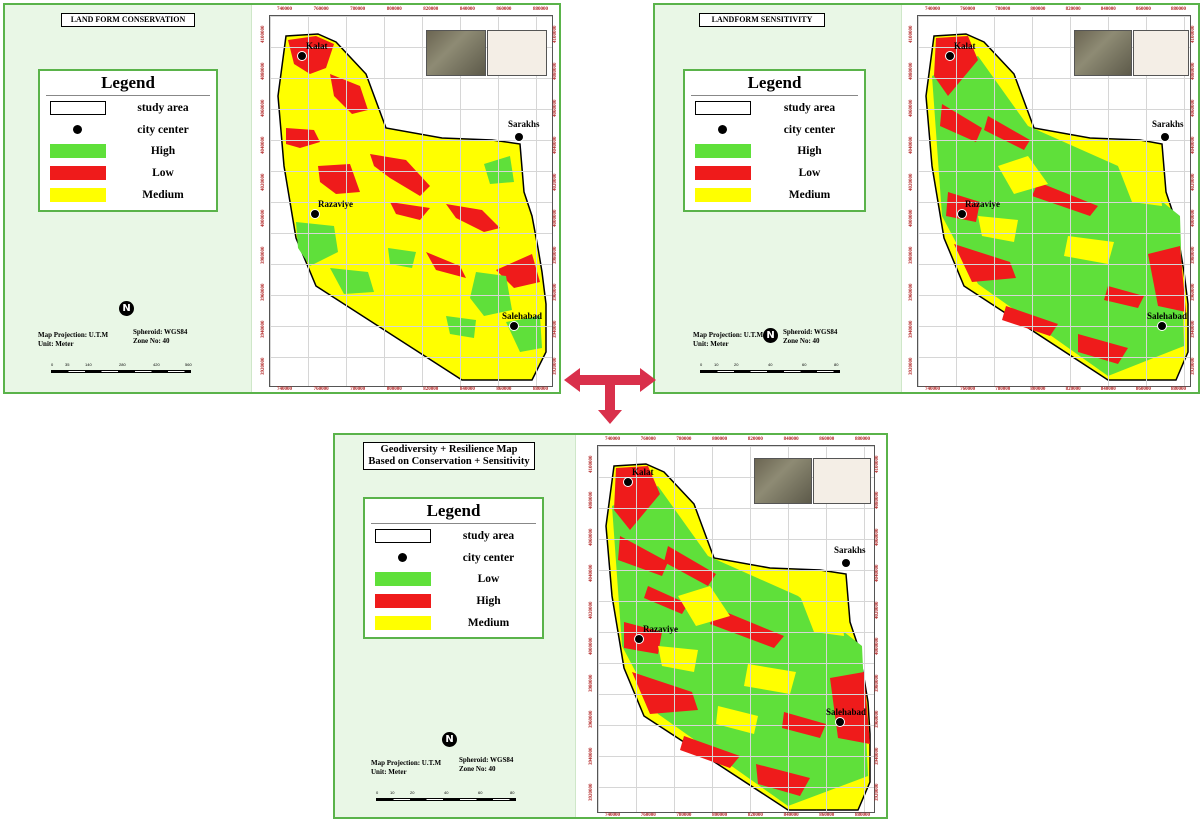 Image resolution: width=1203 pixels, height=821 pixels. What do you see at coordinates (156, 364) in the screenshot?
I see `scale-label: 420` at bounding box center [156, 364].